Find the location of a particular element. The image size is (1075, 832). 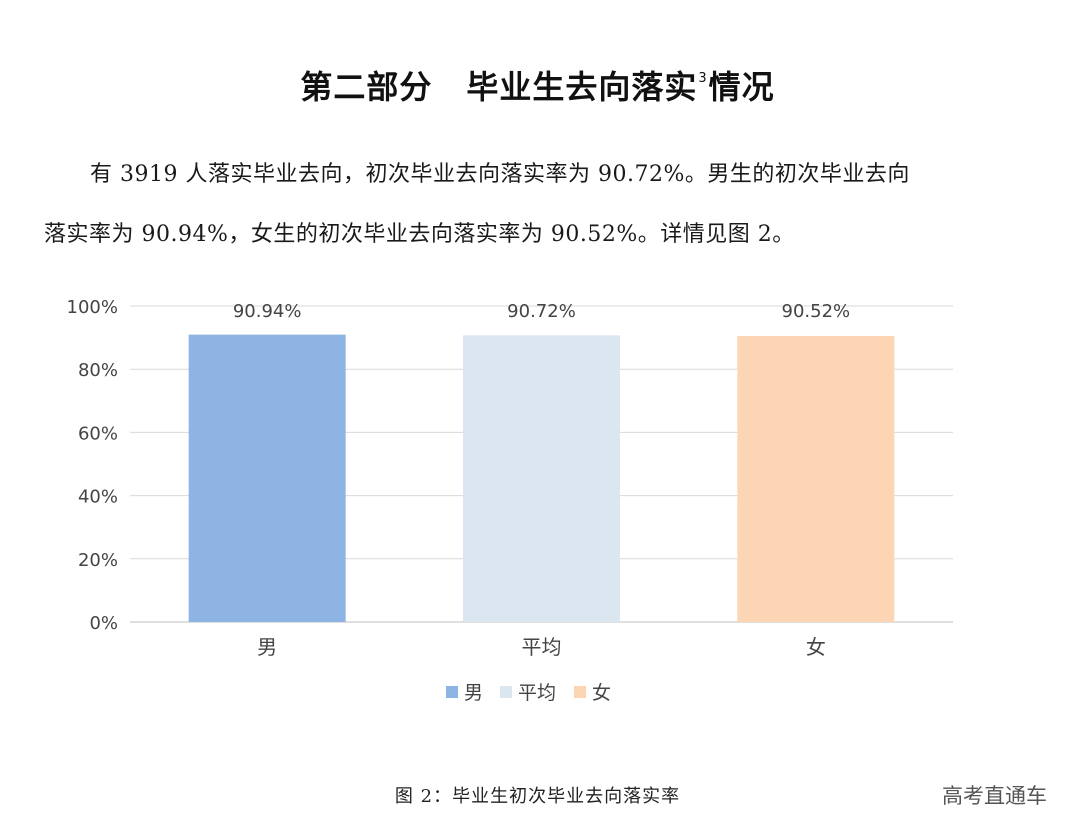

watermark: 高考直通车 is located at coordinates (994, 796).